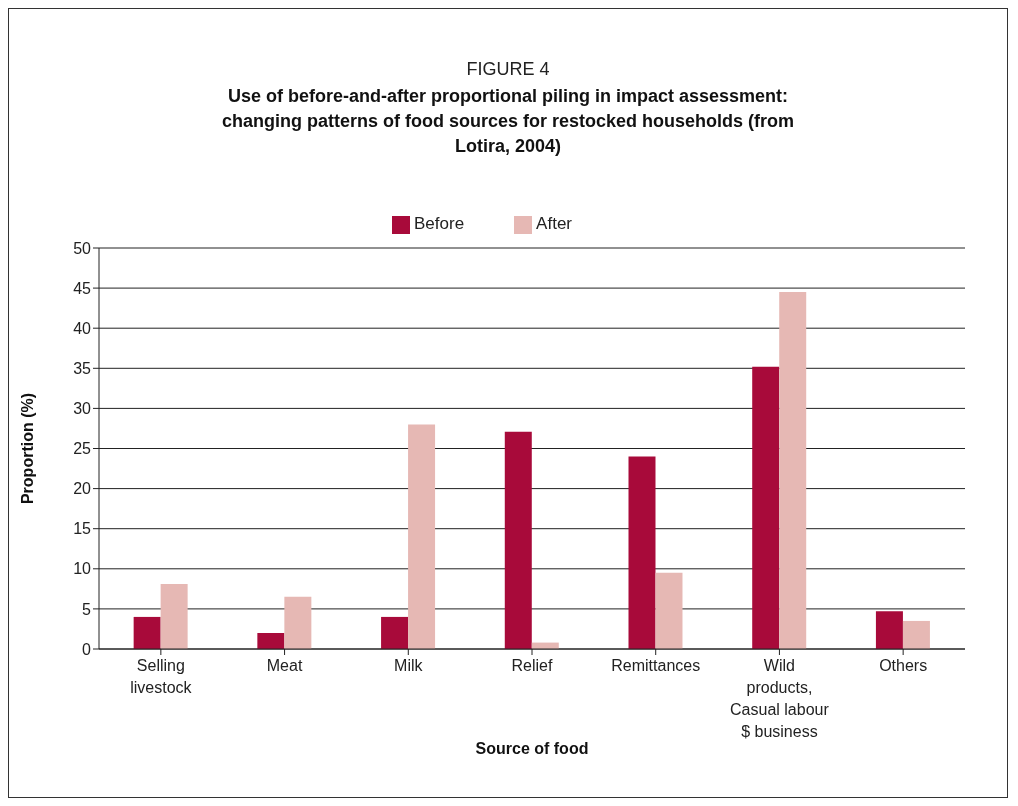 This screenshot has height=806, width=1018. Describe the element at coordinates (780, 698) in the screenshot. I see `x-tick-label: Wild products, Casual labour $ business` at that location.